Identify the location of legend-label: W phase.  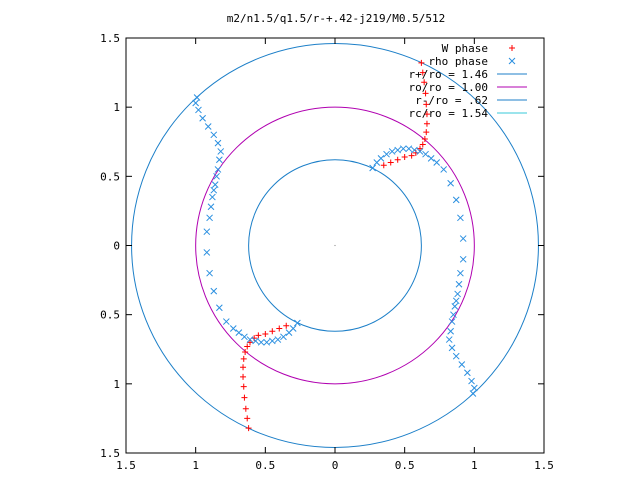
(465, 48).